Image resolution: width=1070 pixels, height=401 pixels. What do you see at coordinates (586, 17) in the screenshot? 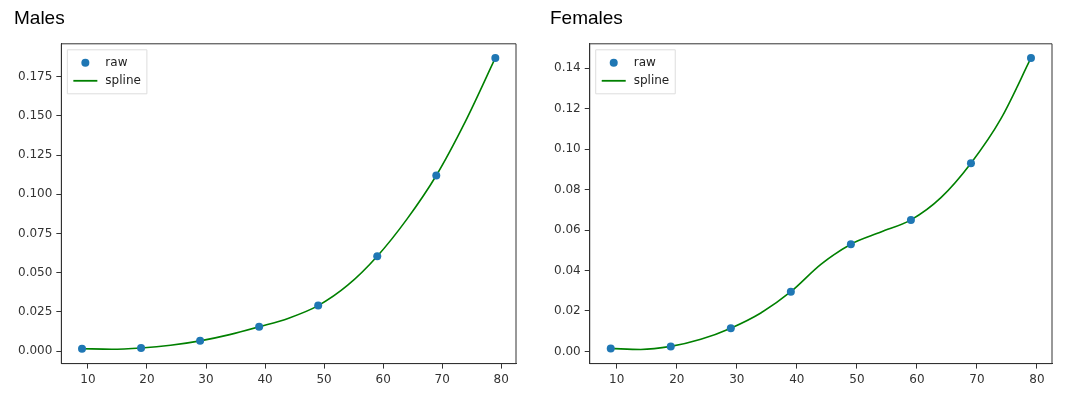
I see `chart-title: Females` at bounding box center [586, 17].